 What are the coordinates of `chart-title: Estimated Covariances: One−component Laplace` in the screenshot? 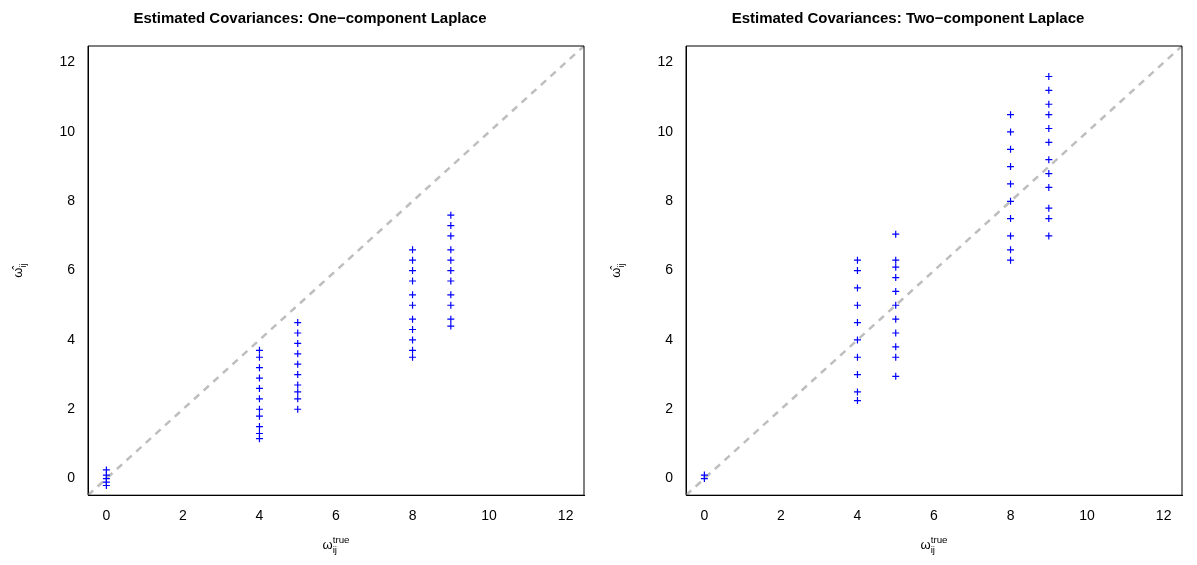 It's located at (310, 18).